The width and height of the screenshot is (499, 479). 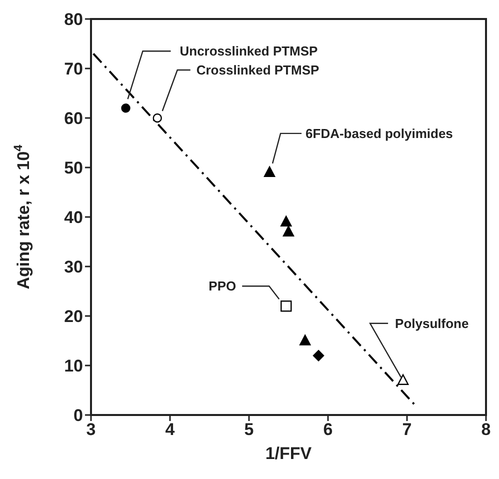 What do you see at coordinates (73, 69) in the screenshot?
I see `y-tick-label: 70` at bounding box center [73, 69].